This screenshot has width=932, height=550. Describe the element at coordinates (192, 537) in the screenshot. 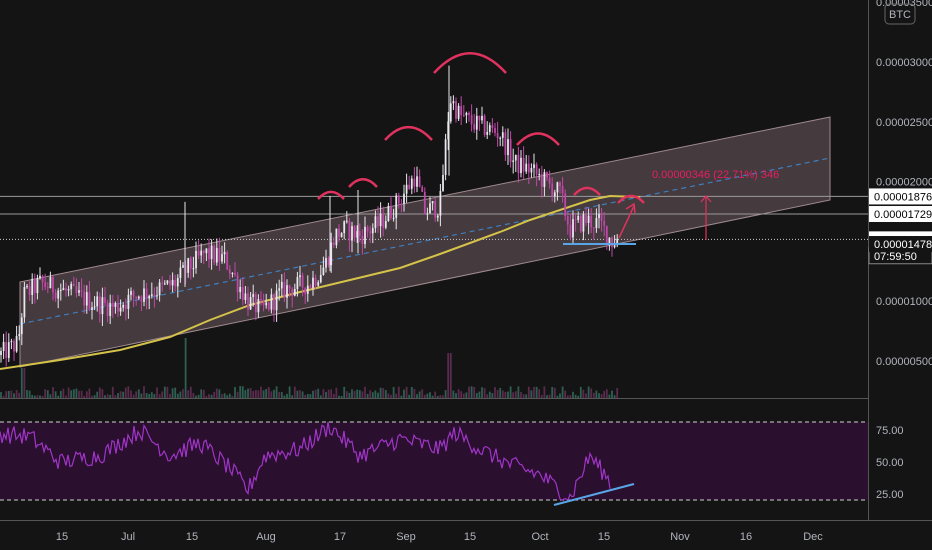

I see `time-tick-label: 15` at that location.